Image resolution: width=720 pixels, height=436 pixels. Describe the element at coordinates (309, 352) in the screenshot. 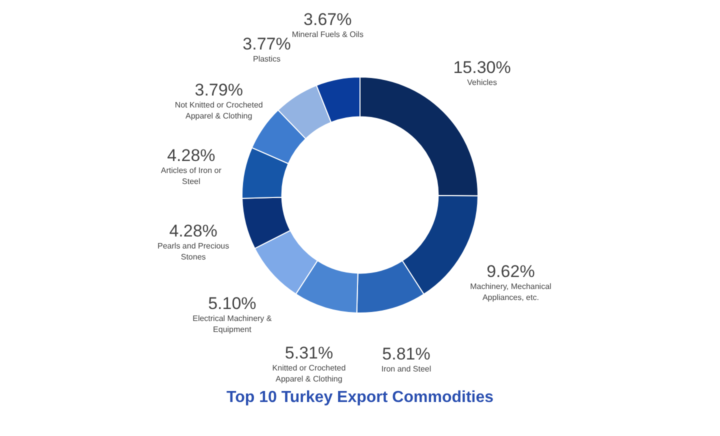

I see `data-label: 5.31%` at that location.